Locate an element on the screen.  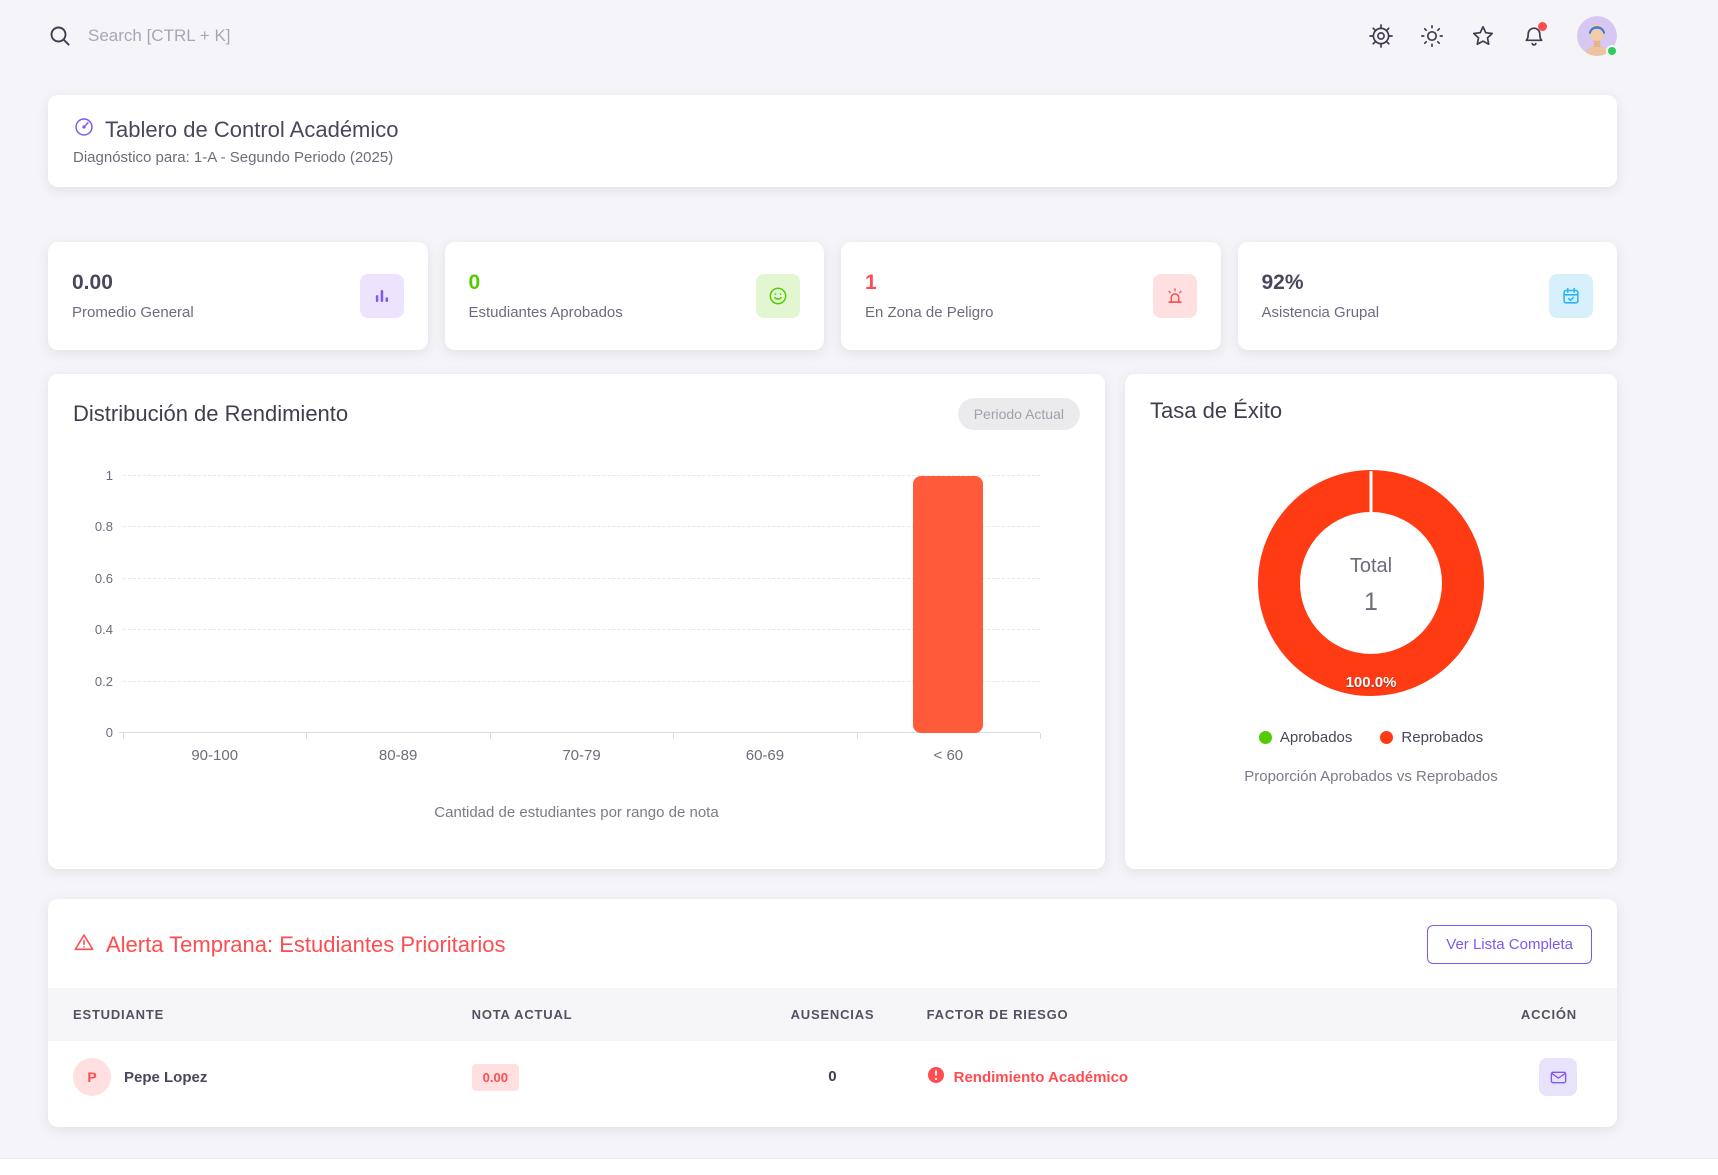
bar-plot: 0 0.2 0.4 0.6 0.8 1 is located at coordinates (568, 604).